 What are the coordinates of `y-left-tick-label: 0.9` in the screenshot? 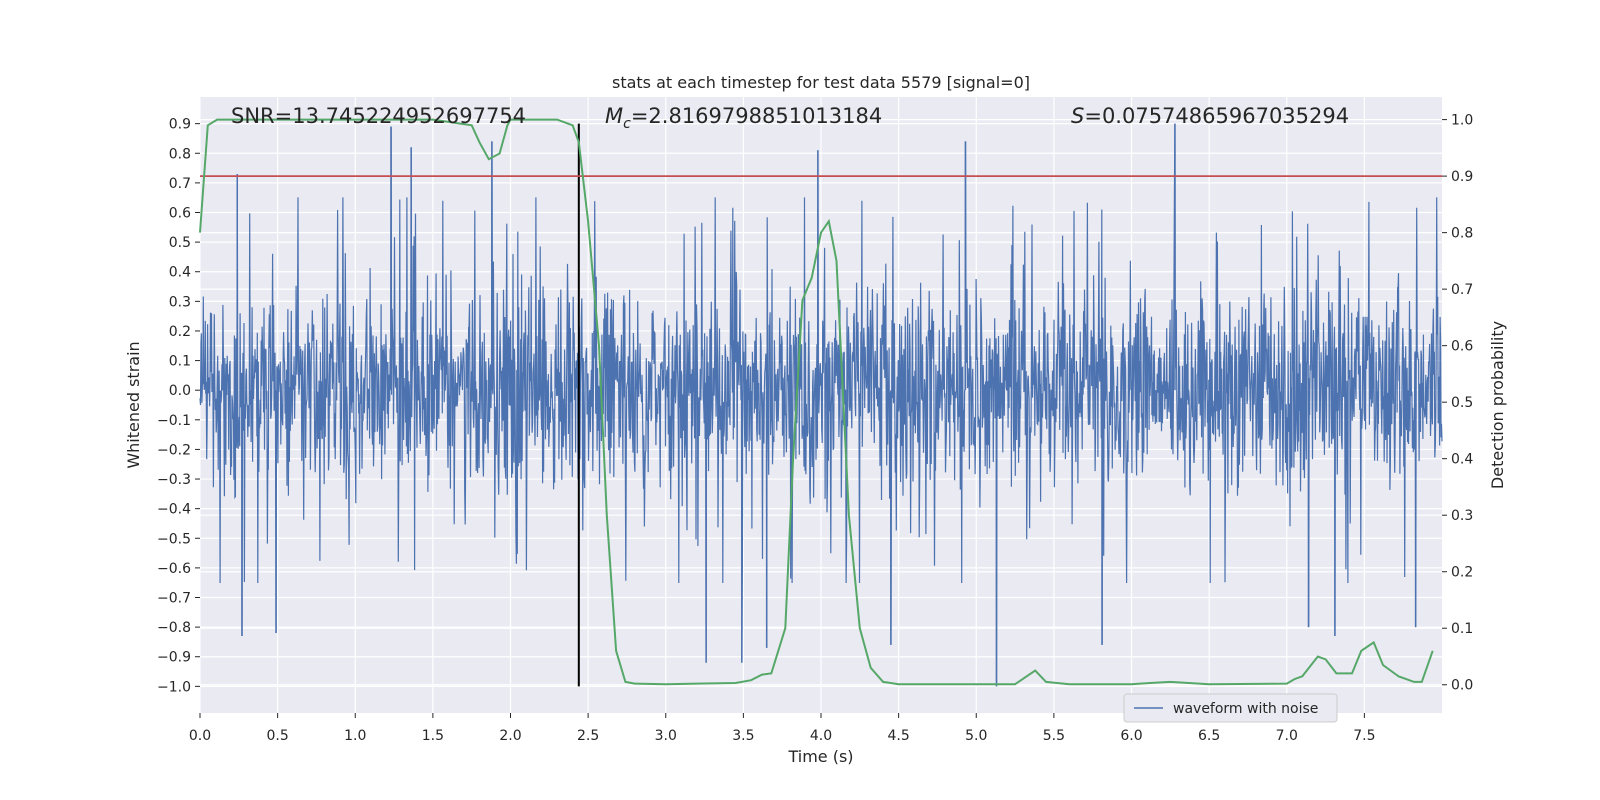 It's located at (180, 125).